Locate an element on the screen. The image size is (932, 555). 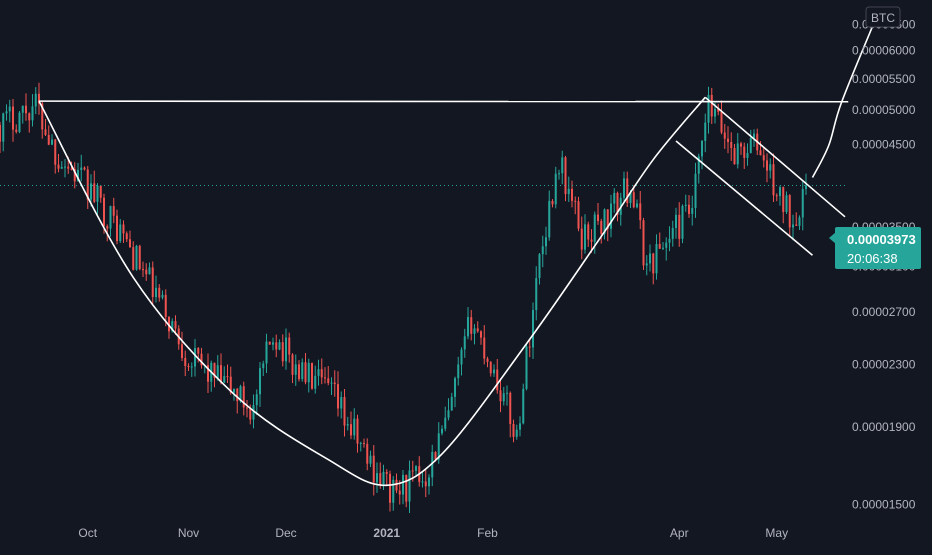
channel-upper-line is located at coordinates (775, 157).